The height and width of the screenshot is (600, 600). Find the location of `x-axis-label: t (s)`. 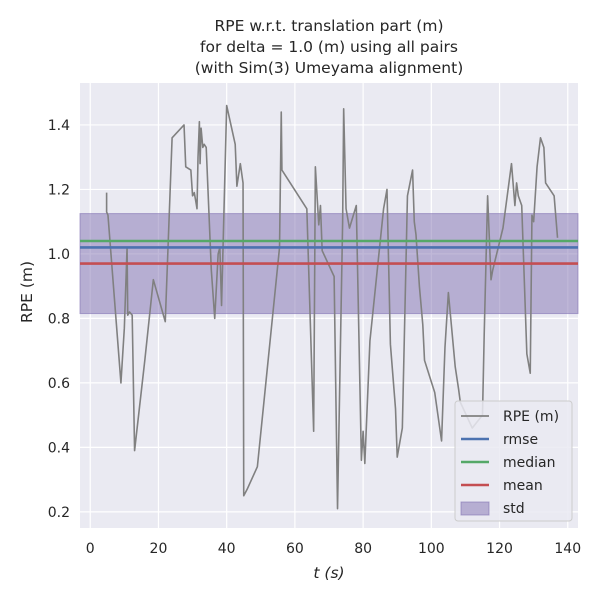

x-axis-label: t (s) is located at coordinates (328, 573).